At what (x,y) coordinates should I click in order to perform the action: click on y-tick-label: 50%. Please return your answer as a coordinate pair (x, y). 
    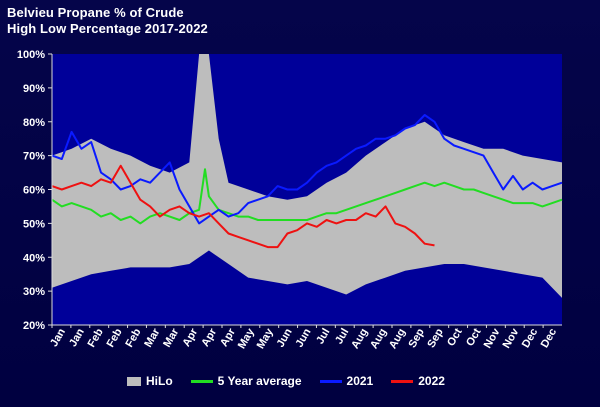
    Looking at the image, I should click on (34, 224).